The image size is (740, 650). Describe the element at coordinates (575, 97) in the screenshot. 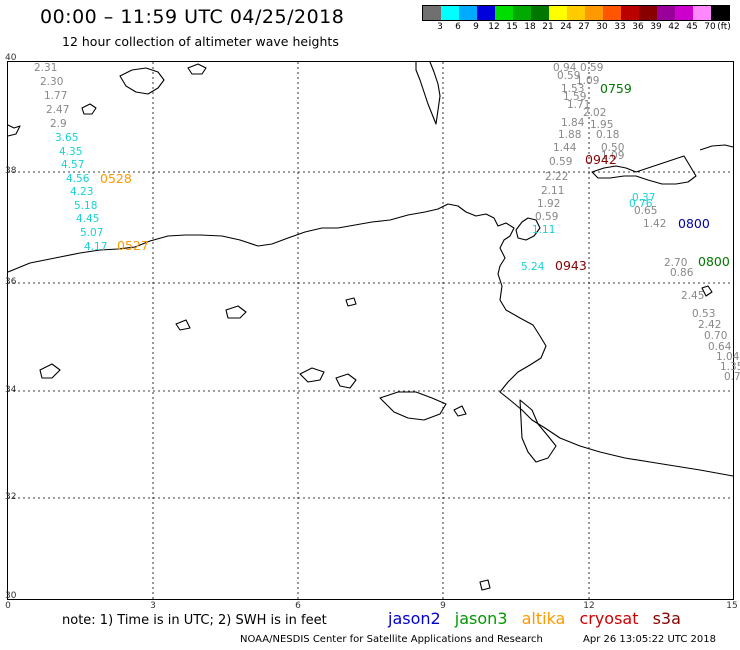

I see `wave-height-value: 1.59` at that location.